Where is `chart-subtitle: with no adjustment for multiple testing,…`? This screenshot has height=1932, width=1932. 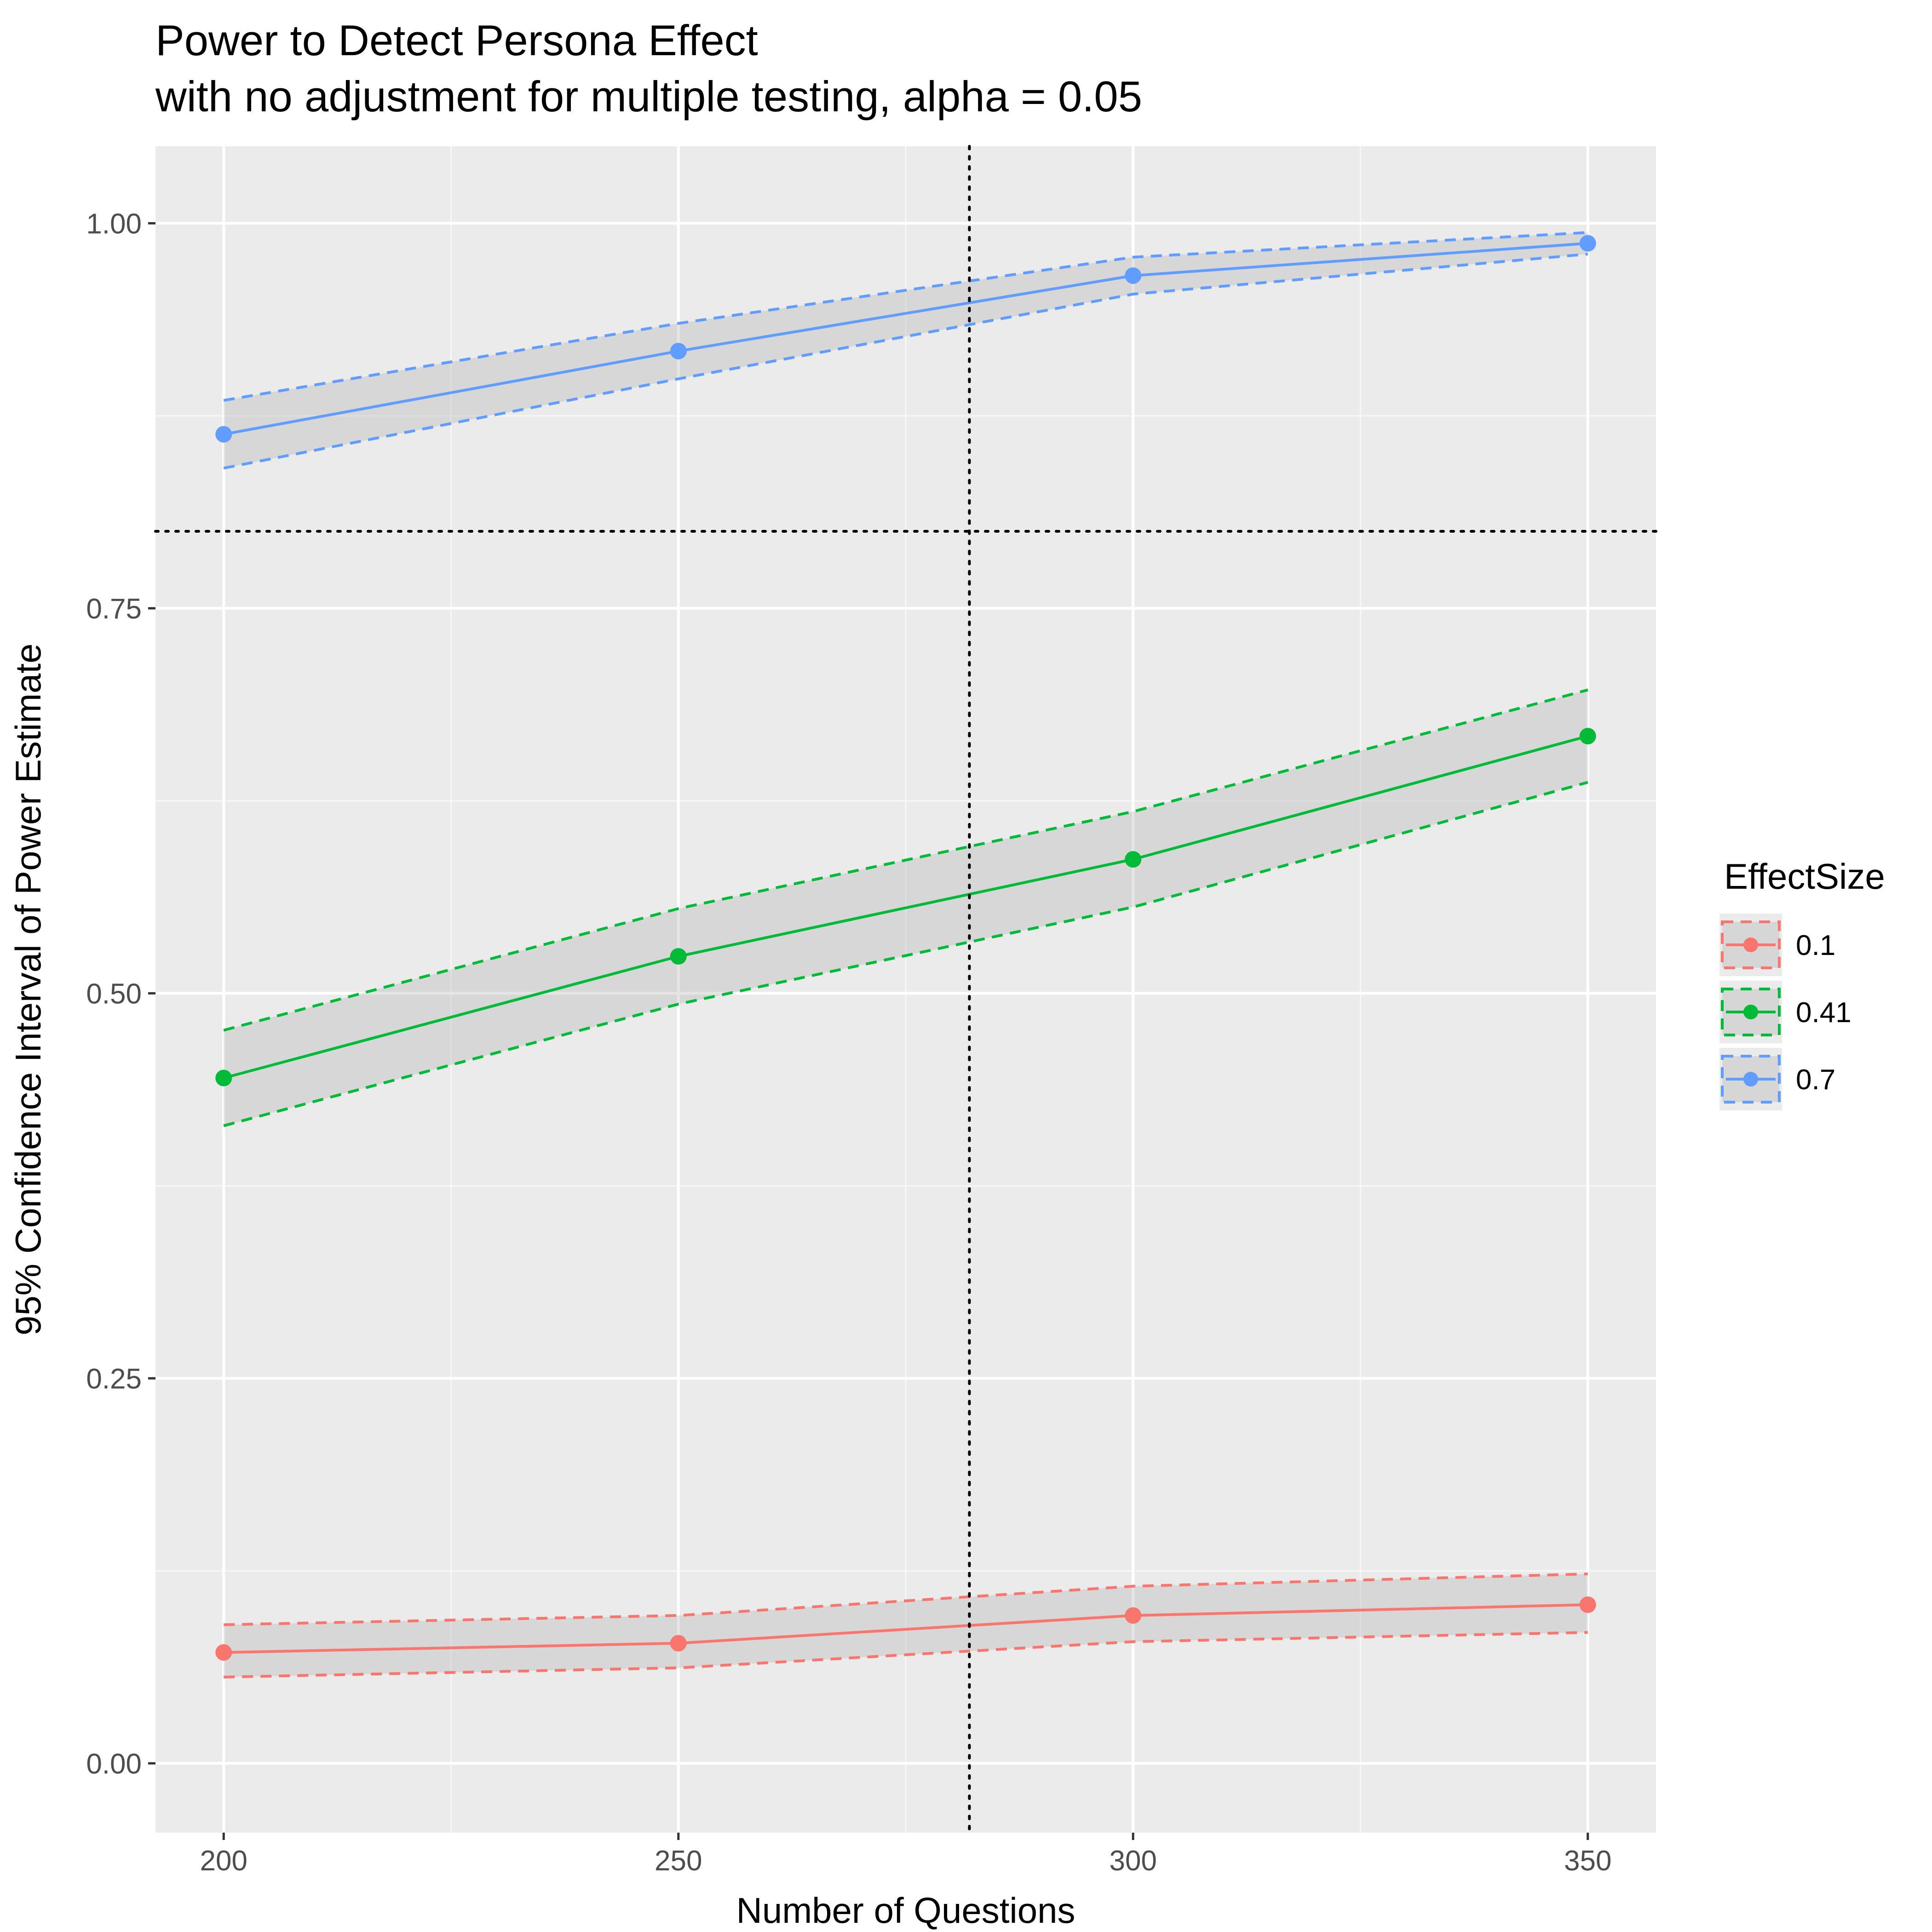
chart-subtitle: with no adjustment for multiple testing,… is located at coordinates (648, 96).